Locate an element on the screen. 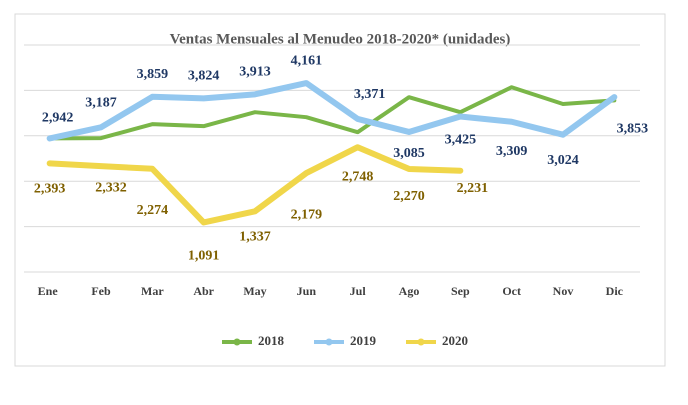 The width and height of the screenshot is (688, 405). data-label: 2,393 is located at coordinates (50, 189).